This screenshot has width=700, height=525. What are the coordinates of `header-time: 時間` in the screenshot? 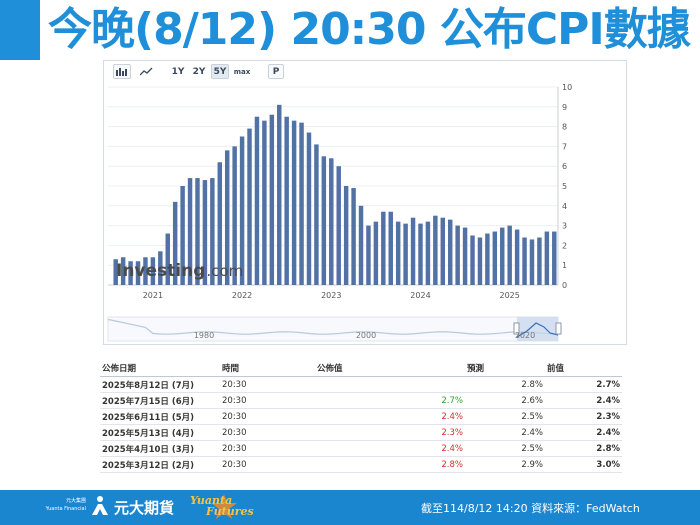 It's located at (267, 368).